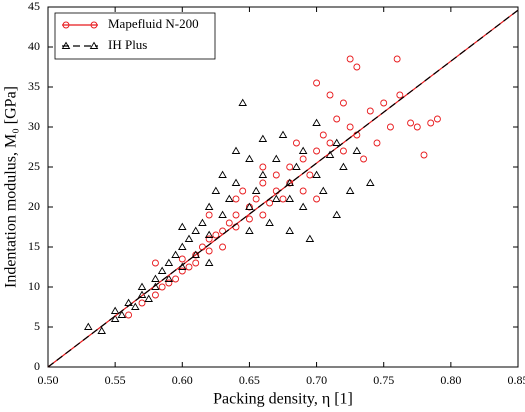  I want to click on y-axis-title: Indentation modulus, M₀ [GPa], so click(11, 187).